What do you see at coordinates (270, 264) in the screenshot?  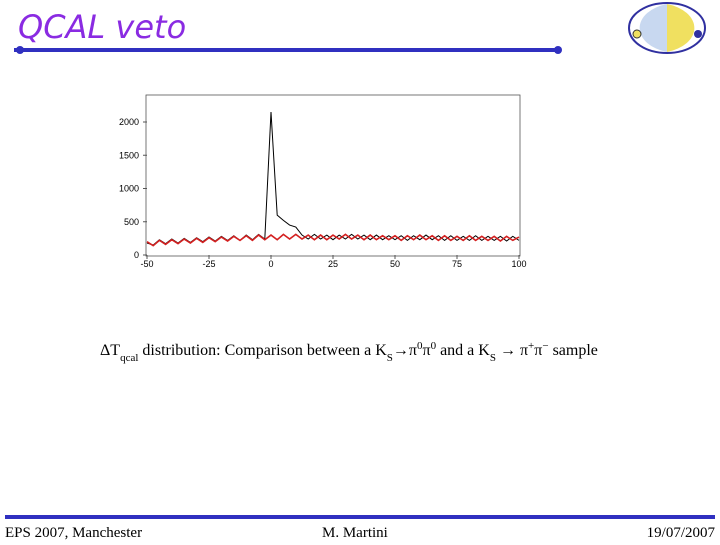 I see `x-tick-label: 0` at bounding box center [270, 264].